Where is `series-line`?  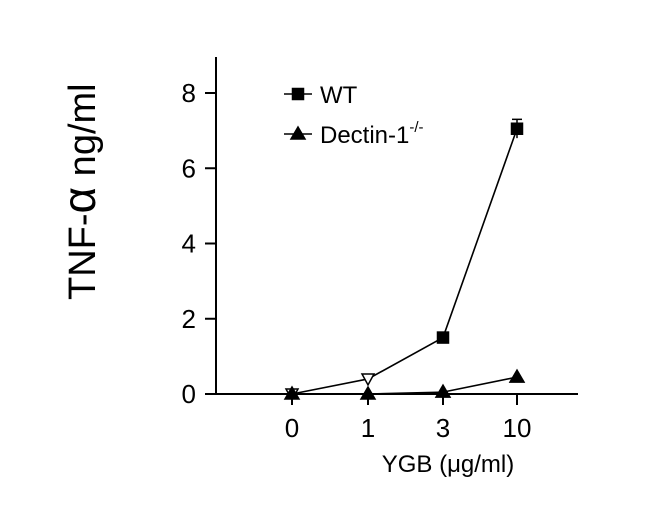 series-line is located at coordinates (405, 385).